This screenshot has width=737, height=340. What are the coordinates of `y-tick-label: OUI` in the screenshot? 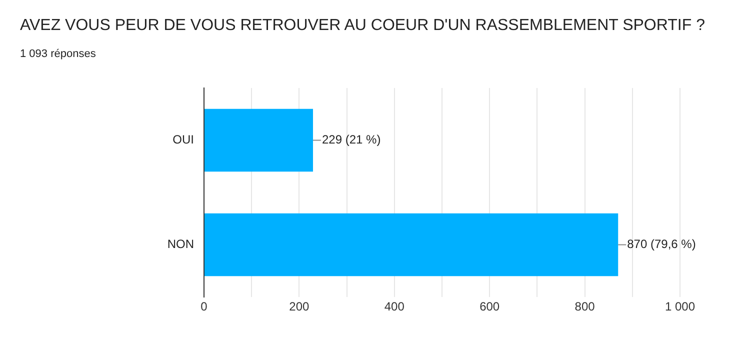 It's located at (183, 139).